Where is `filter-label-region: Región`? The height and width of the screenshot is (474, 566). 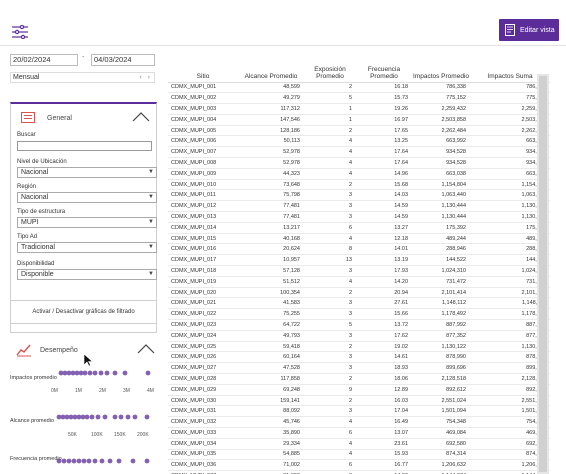
filter-label-region: Región is located at coordinates (27, 187).